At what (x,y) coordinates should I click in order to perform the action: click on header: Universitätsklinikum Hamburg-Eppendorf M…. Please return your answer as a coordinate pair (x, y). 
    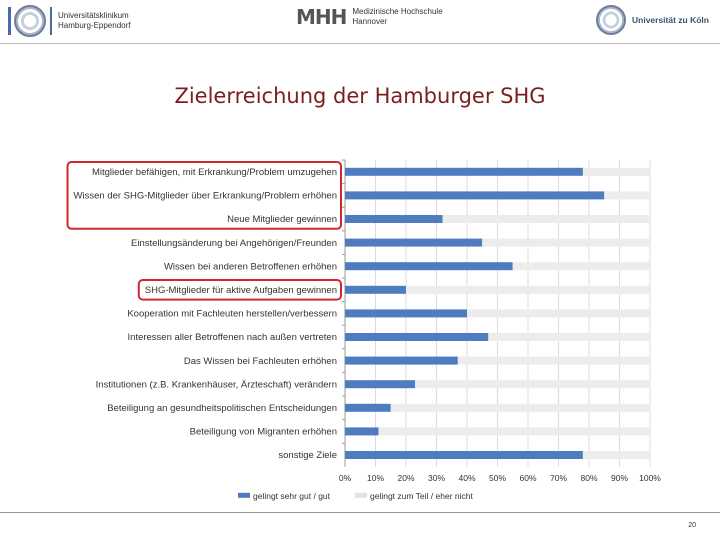
    Looking at the image, I should click on (360, 22).